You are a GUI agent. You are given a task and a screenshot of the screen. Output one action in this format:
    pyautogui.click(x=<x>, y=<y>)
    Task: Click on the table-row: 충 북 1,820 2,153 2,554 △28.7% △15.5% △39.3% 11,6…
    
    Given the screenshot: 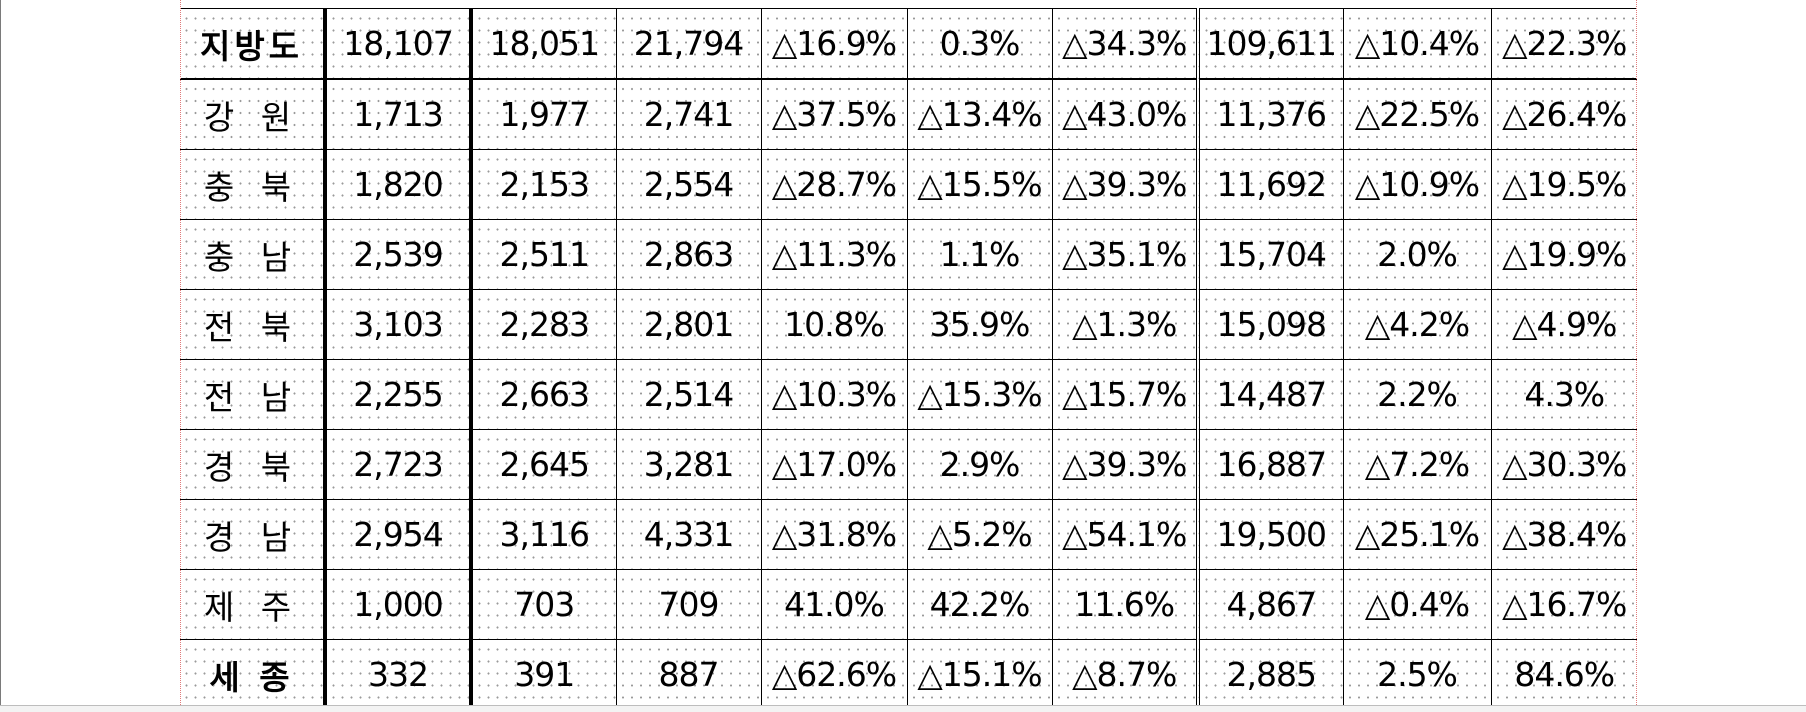 What is the action you would take?
    pyautogui.click(x=908, y=184)
    